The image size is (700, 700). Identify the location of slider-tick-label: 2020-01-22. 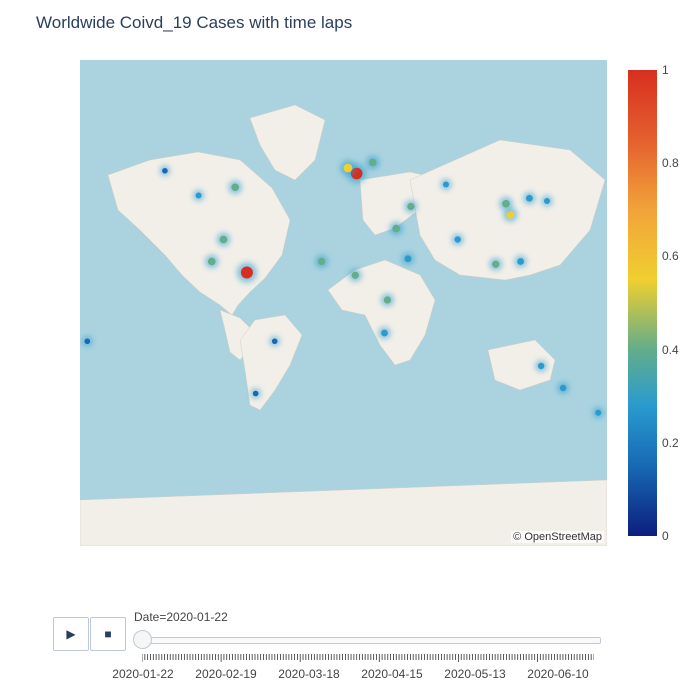
(143, 674).